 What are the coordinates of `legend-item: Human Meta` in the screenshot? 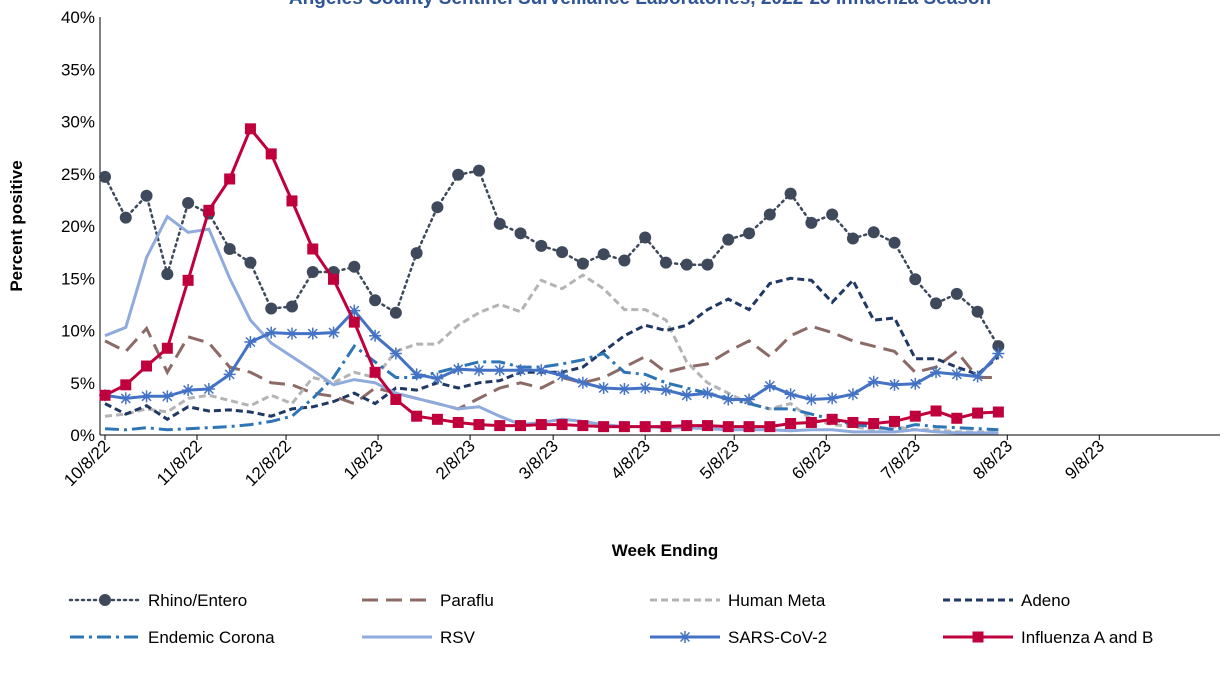 It's located at (738, 600).